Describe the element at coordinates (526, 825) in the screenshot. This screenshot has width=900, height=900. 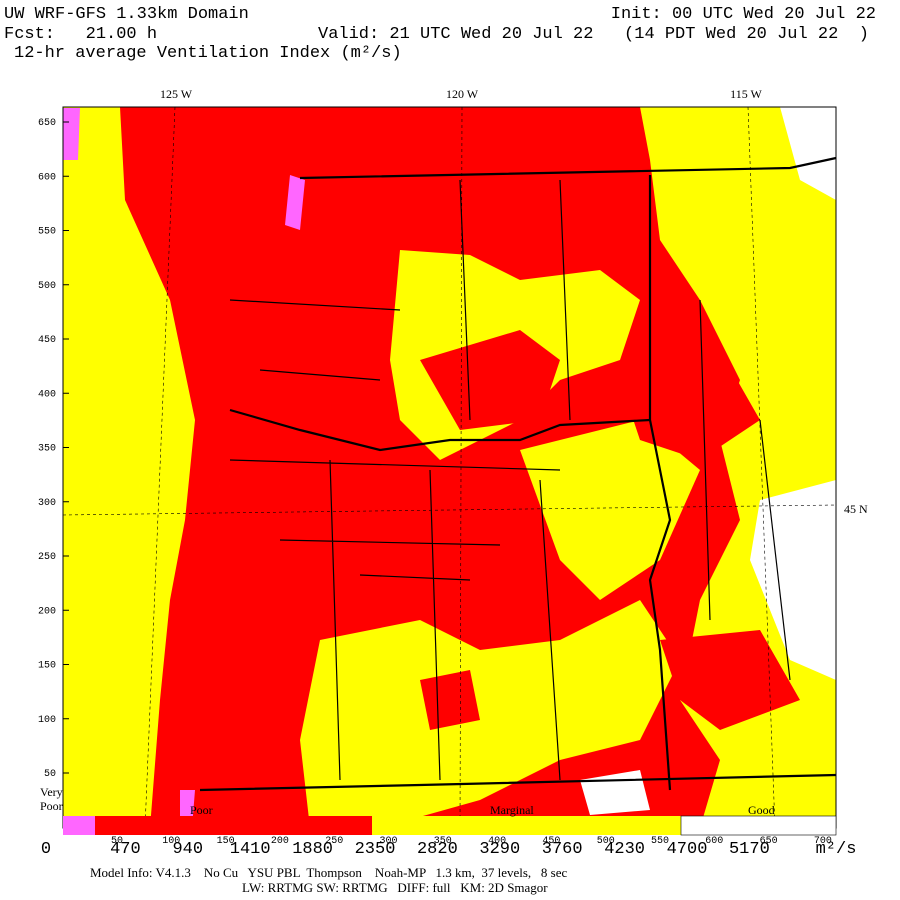
I see `marginal-swatch` at that location.